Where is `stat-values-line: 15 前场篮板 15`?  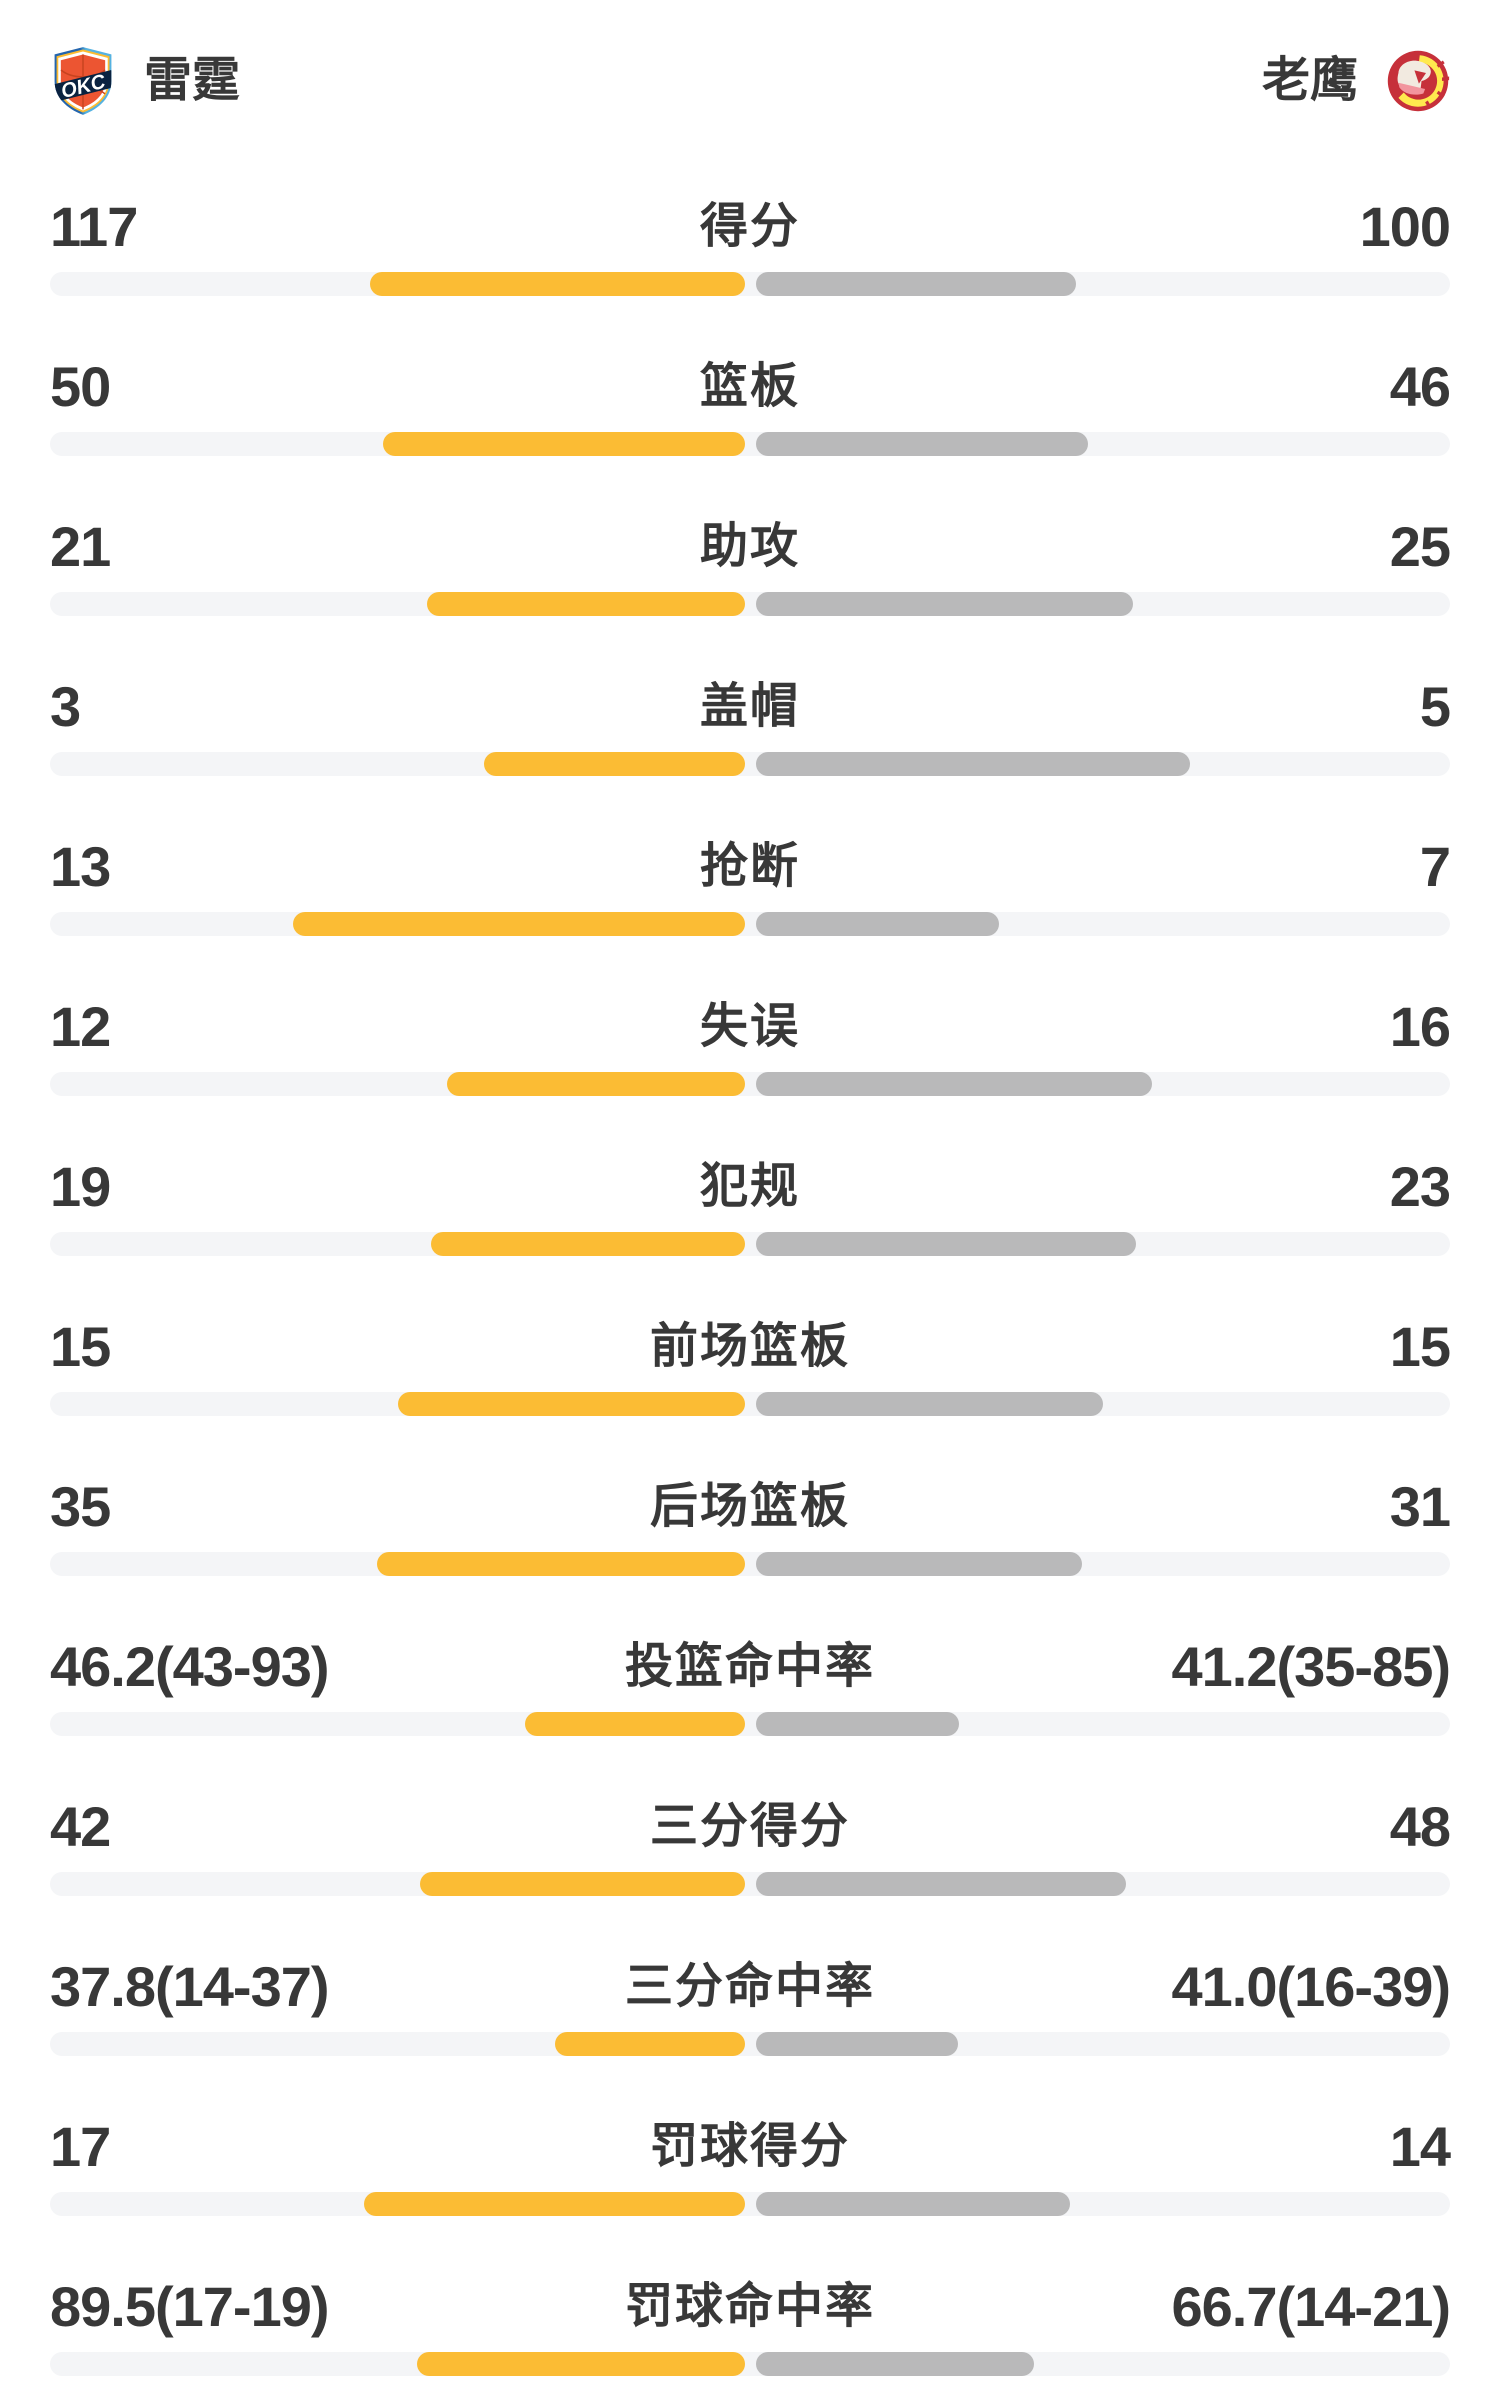
stat-values-line: 15 前场篮板 15 is located at coordinates (750, 1346).